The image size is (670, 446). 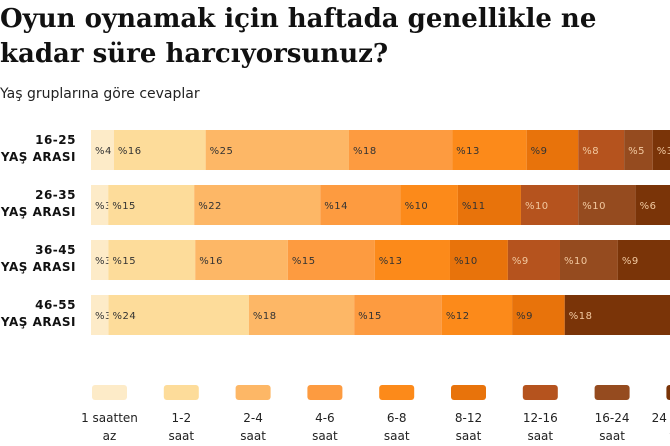 What do you see at coordinates (211, 261) in the screenshot?
I see `data-label: %16` at bounding box center [211, 261].